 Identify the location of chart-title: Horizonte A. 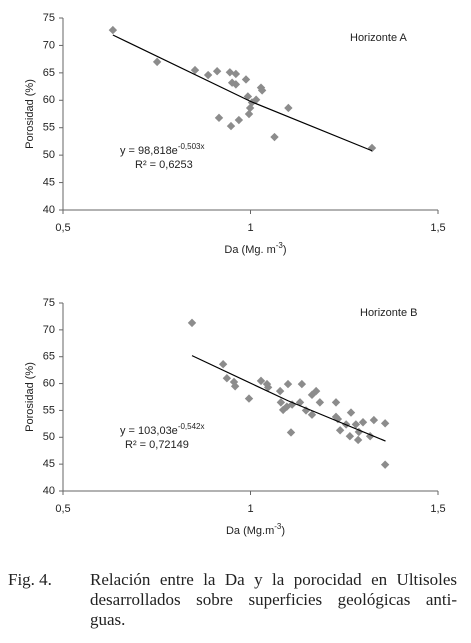
(379, 38).